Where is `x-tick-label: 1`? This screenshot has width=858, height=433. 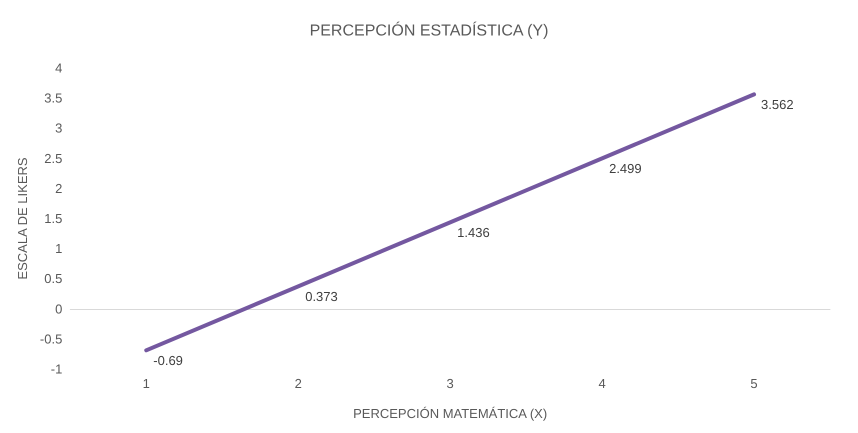 x-tick-label: 1 is located at coordinates (146, 383).